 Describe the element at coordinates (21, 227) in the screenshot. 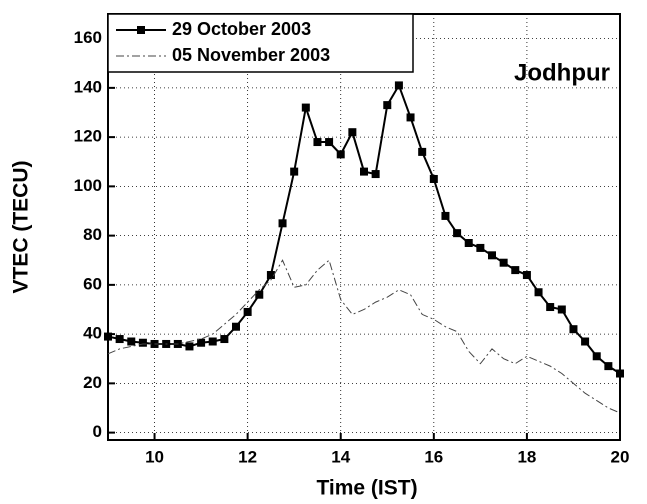

I see `y-axis-label: VTEC (TECU)` at that location.